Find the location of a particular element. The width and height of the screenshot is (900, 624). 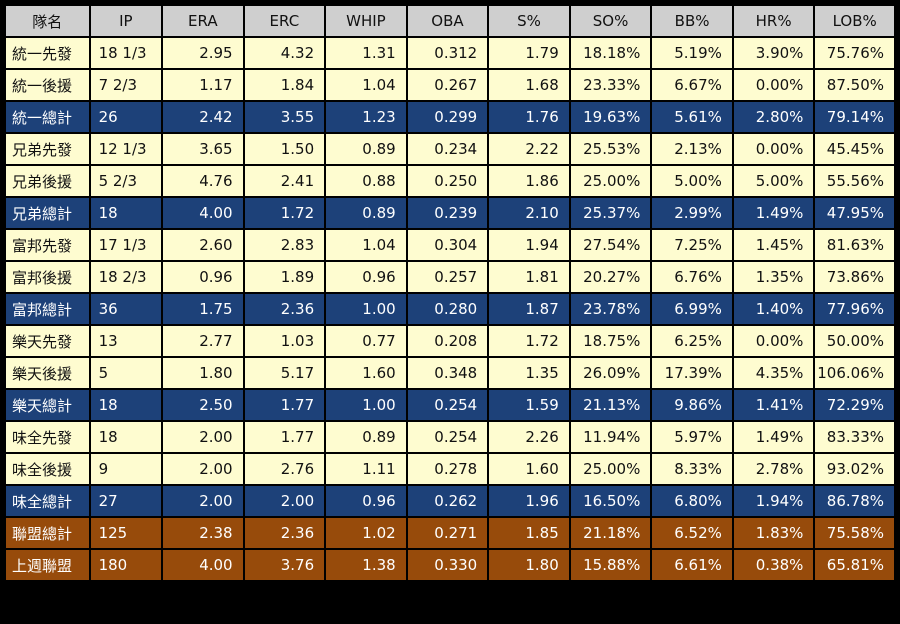

cell-team: 味全總計 is located at coordinates (47, 501).